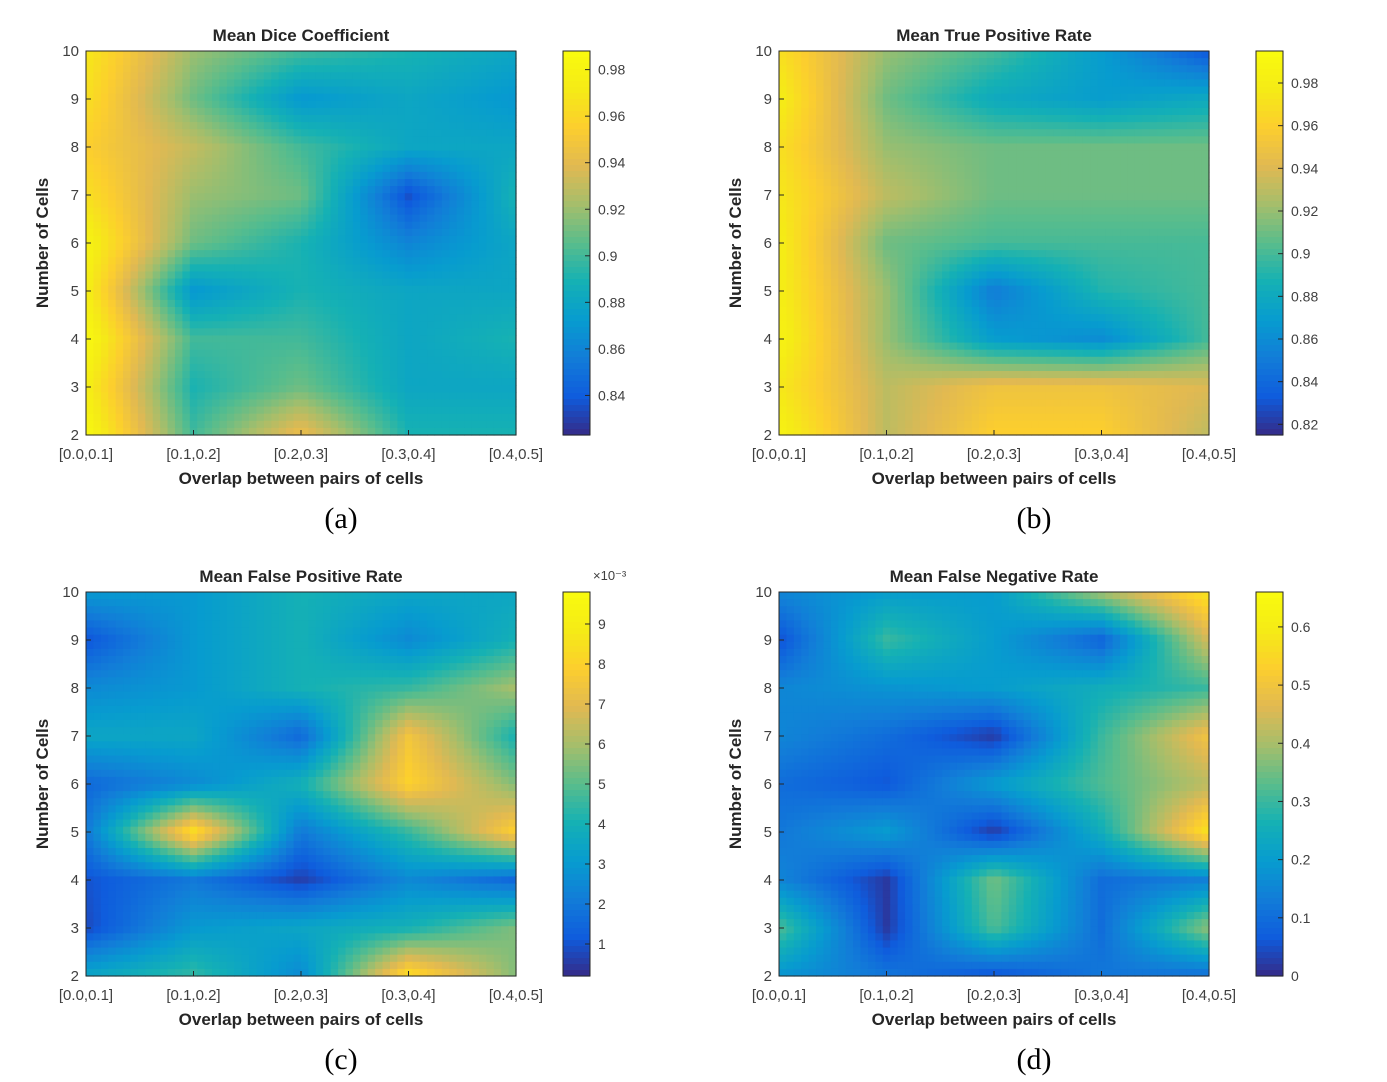 The width and height of the screenshot is (1387, 1082). Describe the element at coordinates (75, 387) in the screenshot. I see `y-tick-label: 3` at that location.